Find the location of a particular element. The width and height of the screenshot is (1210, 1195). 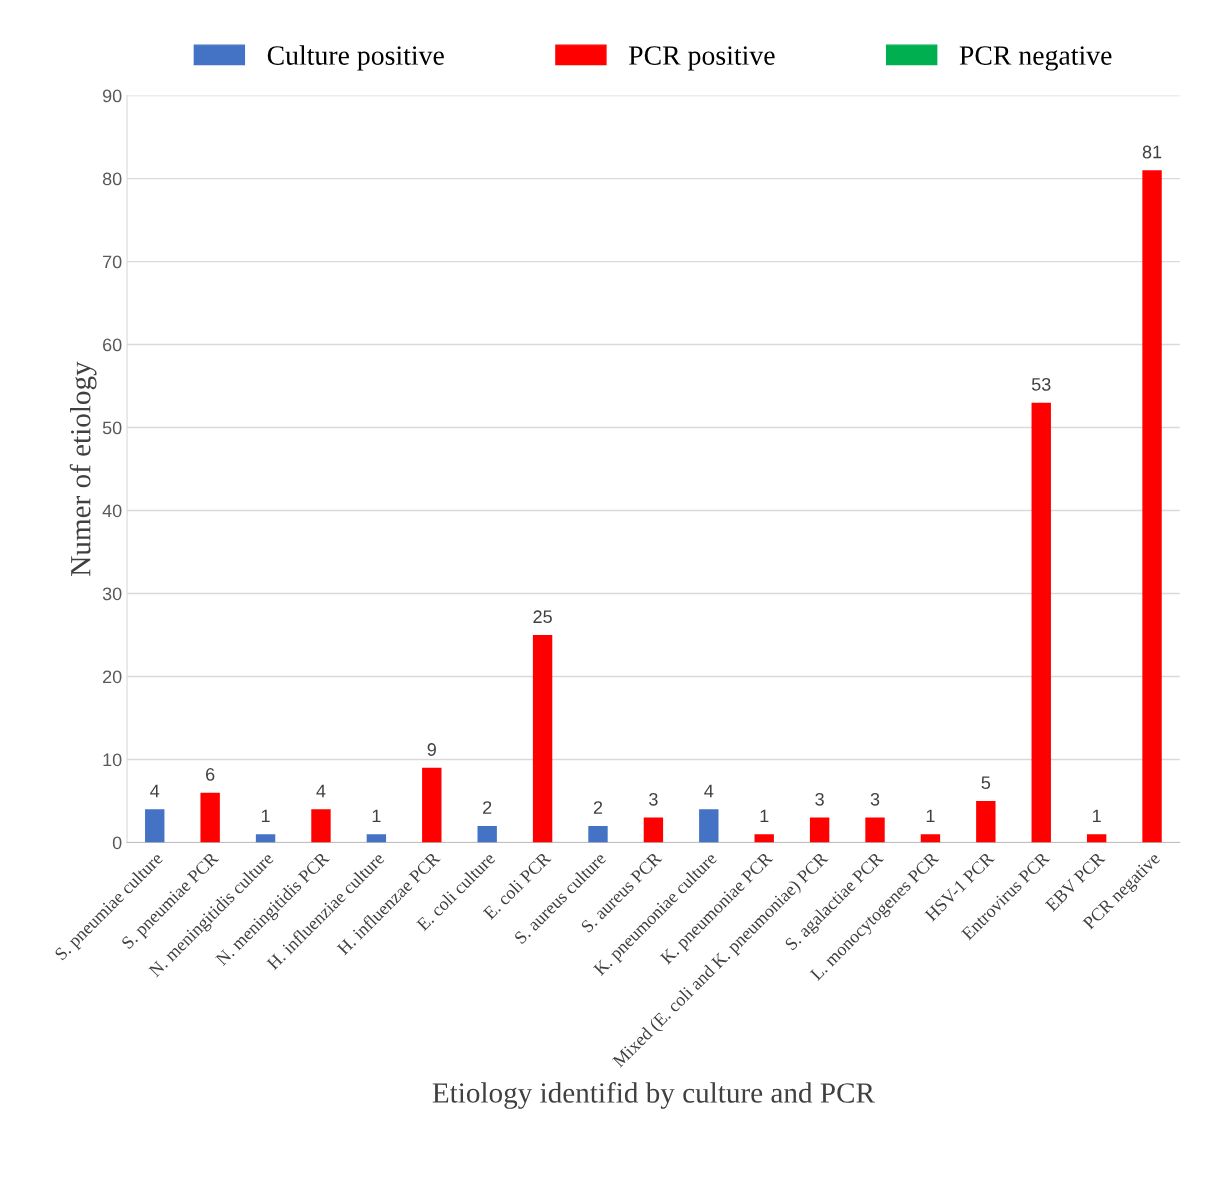

data-label: 6 is located at coordinates (210, 774).